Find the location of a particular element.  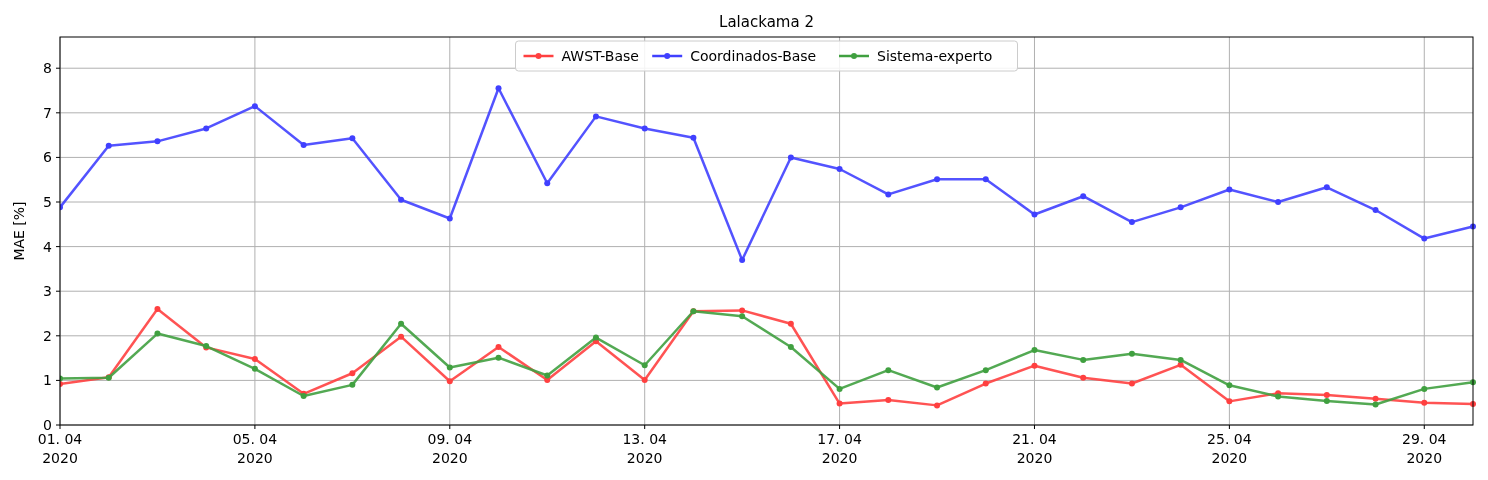

x-tick-label: 05. 04 2020 is located at coordinates (255, 448).